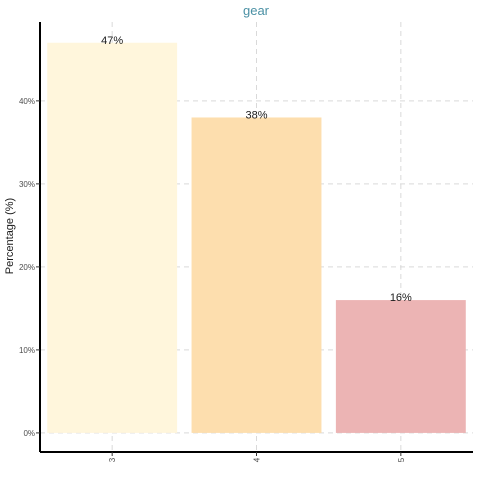 Image resolution: width=480 pixels, height=480 pixels. I want to click on x-tick-label: 5, so click(401, 459).